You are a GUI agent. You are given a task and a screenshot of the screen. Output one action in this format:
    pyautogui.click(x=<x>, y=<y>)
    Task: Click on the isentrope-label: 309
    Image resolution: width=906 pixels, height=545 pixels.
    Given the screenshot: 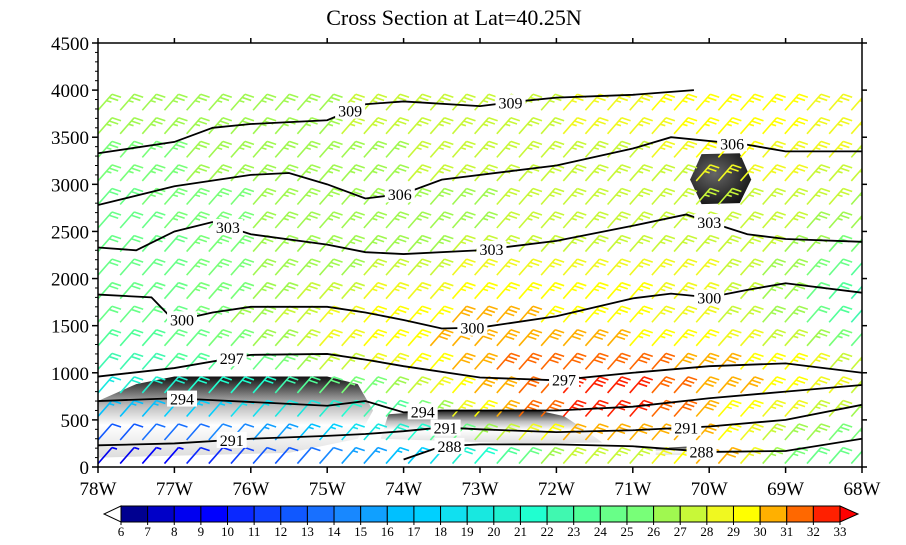 What is the action you would take?
    pyautogui.click(x=350, y=112)
    